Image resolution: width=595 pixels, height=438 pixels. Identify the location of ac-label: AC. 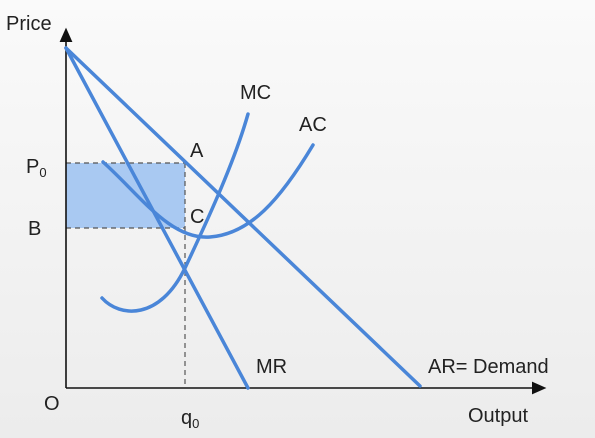
(313, 125).